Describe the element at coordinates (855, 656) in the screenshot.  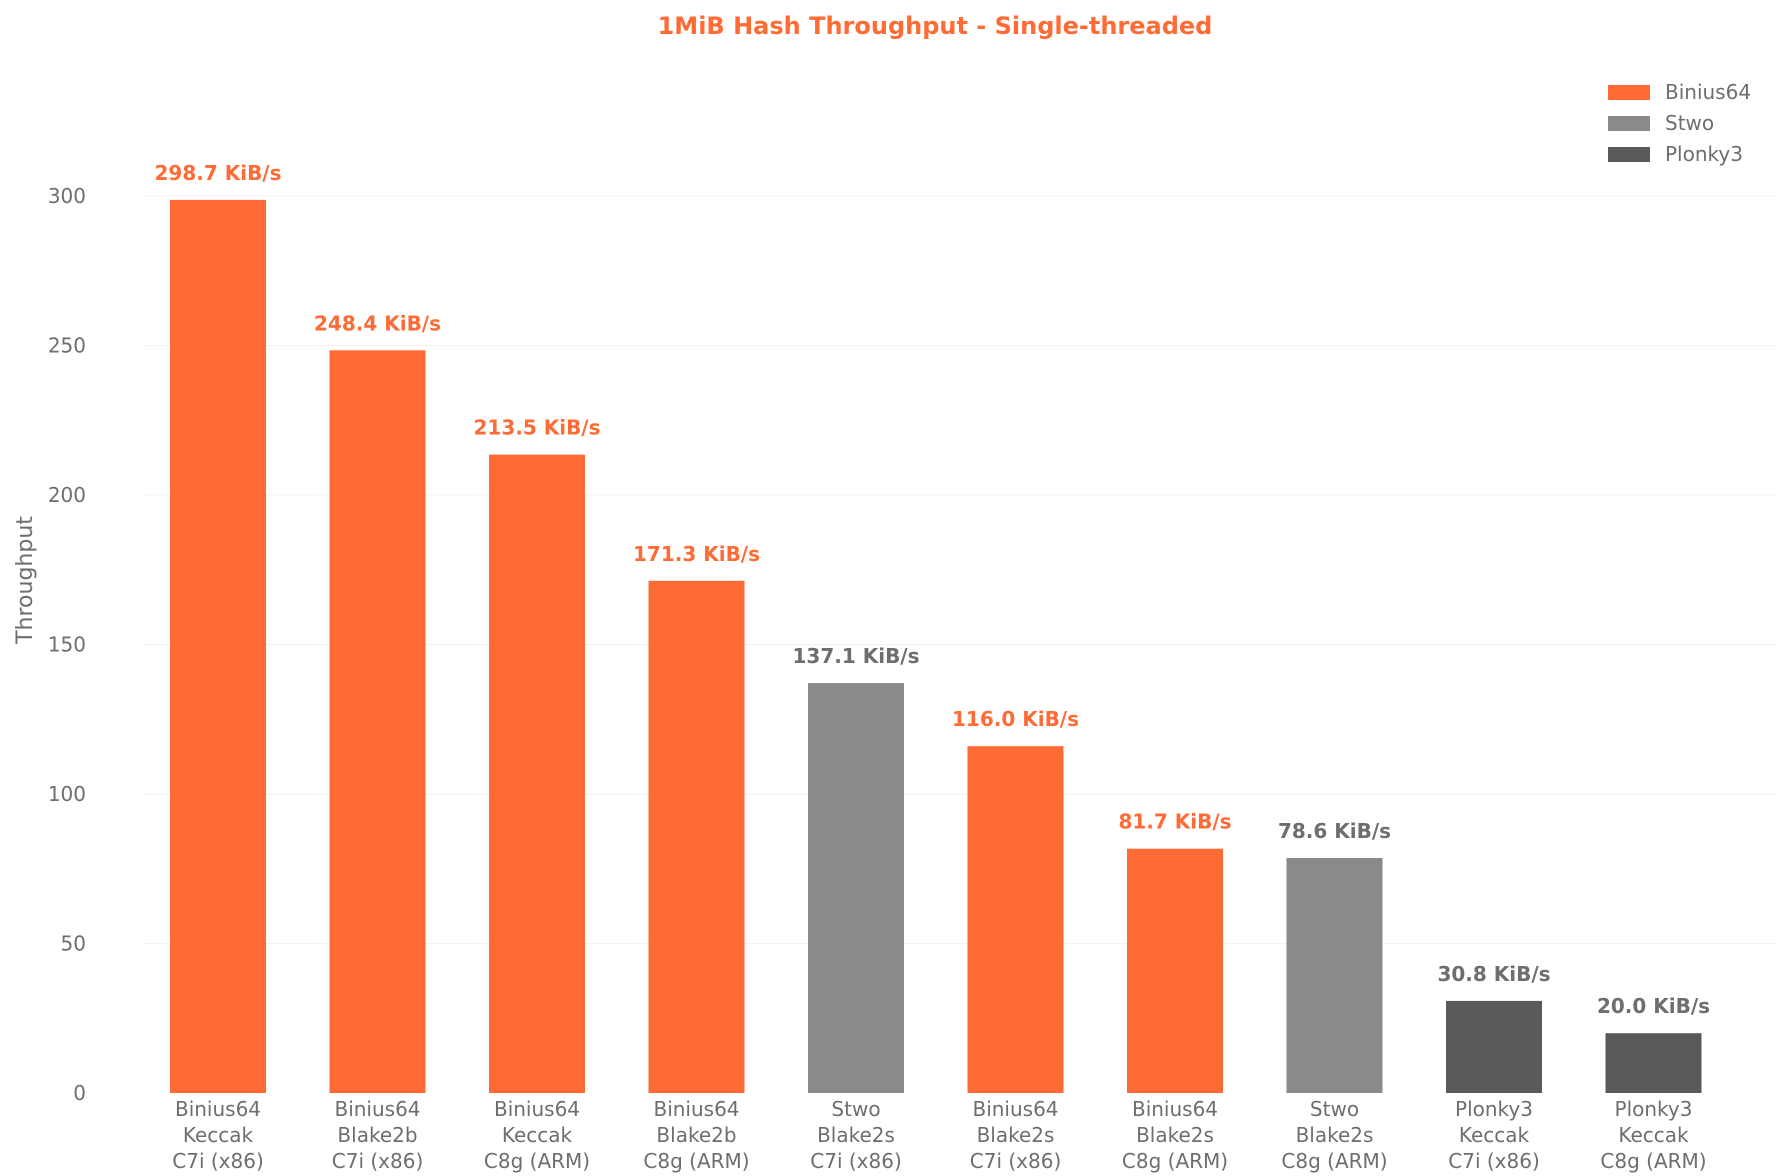
I see `data-label: 137.1 KiB/s` at that location.